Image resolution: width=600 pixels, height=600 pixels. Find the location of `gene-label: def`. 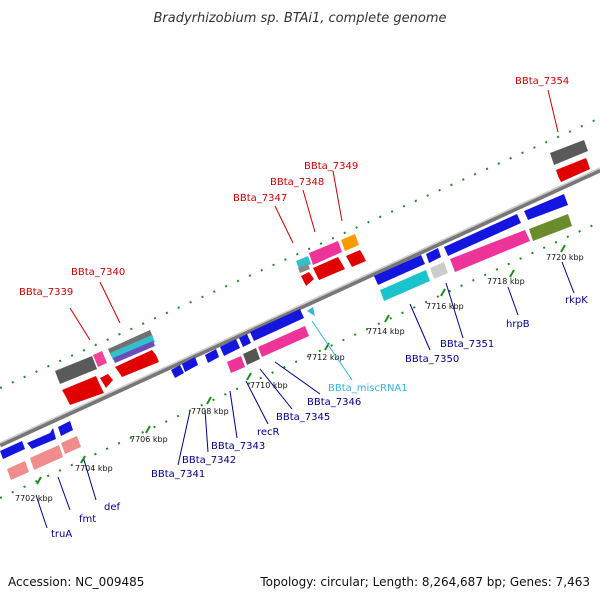

gene-label: def is located at coordinates (112, 507).